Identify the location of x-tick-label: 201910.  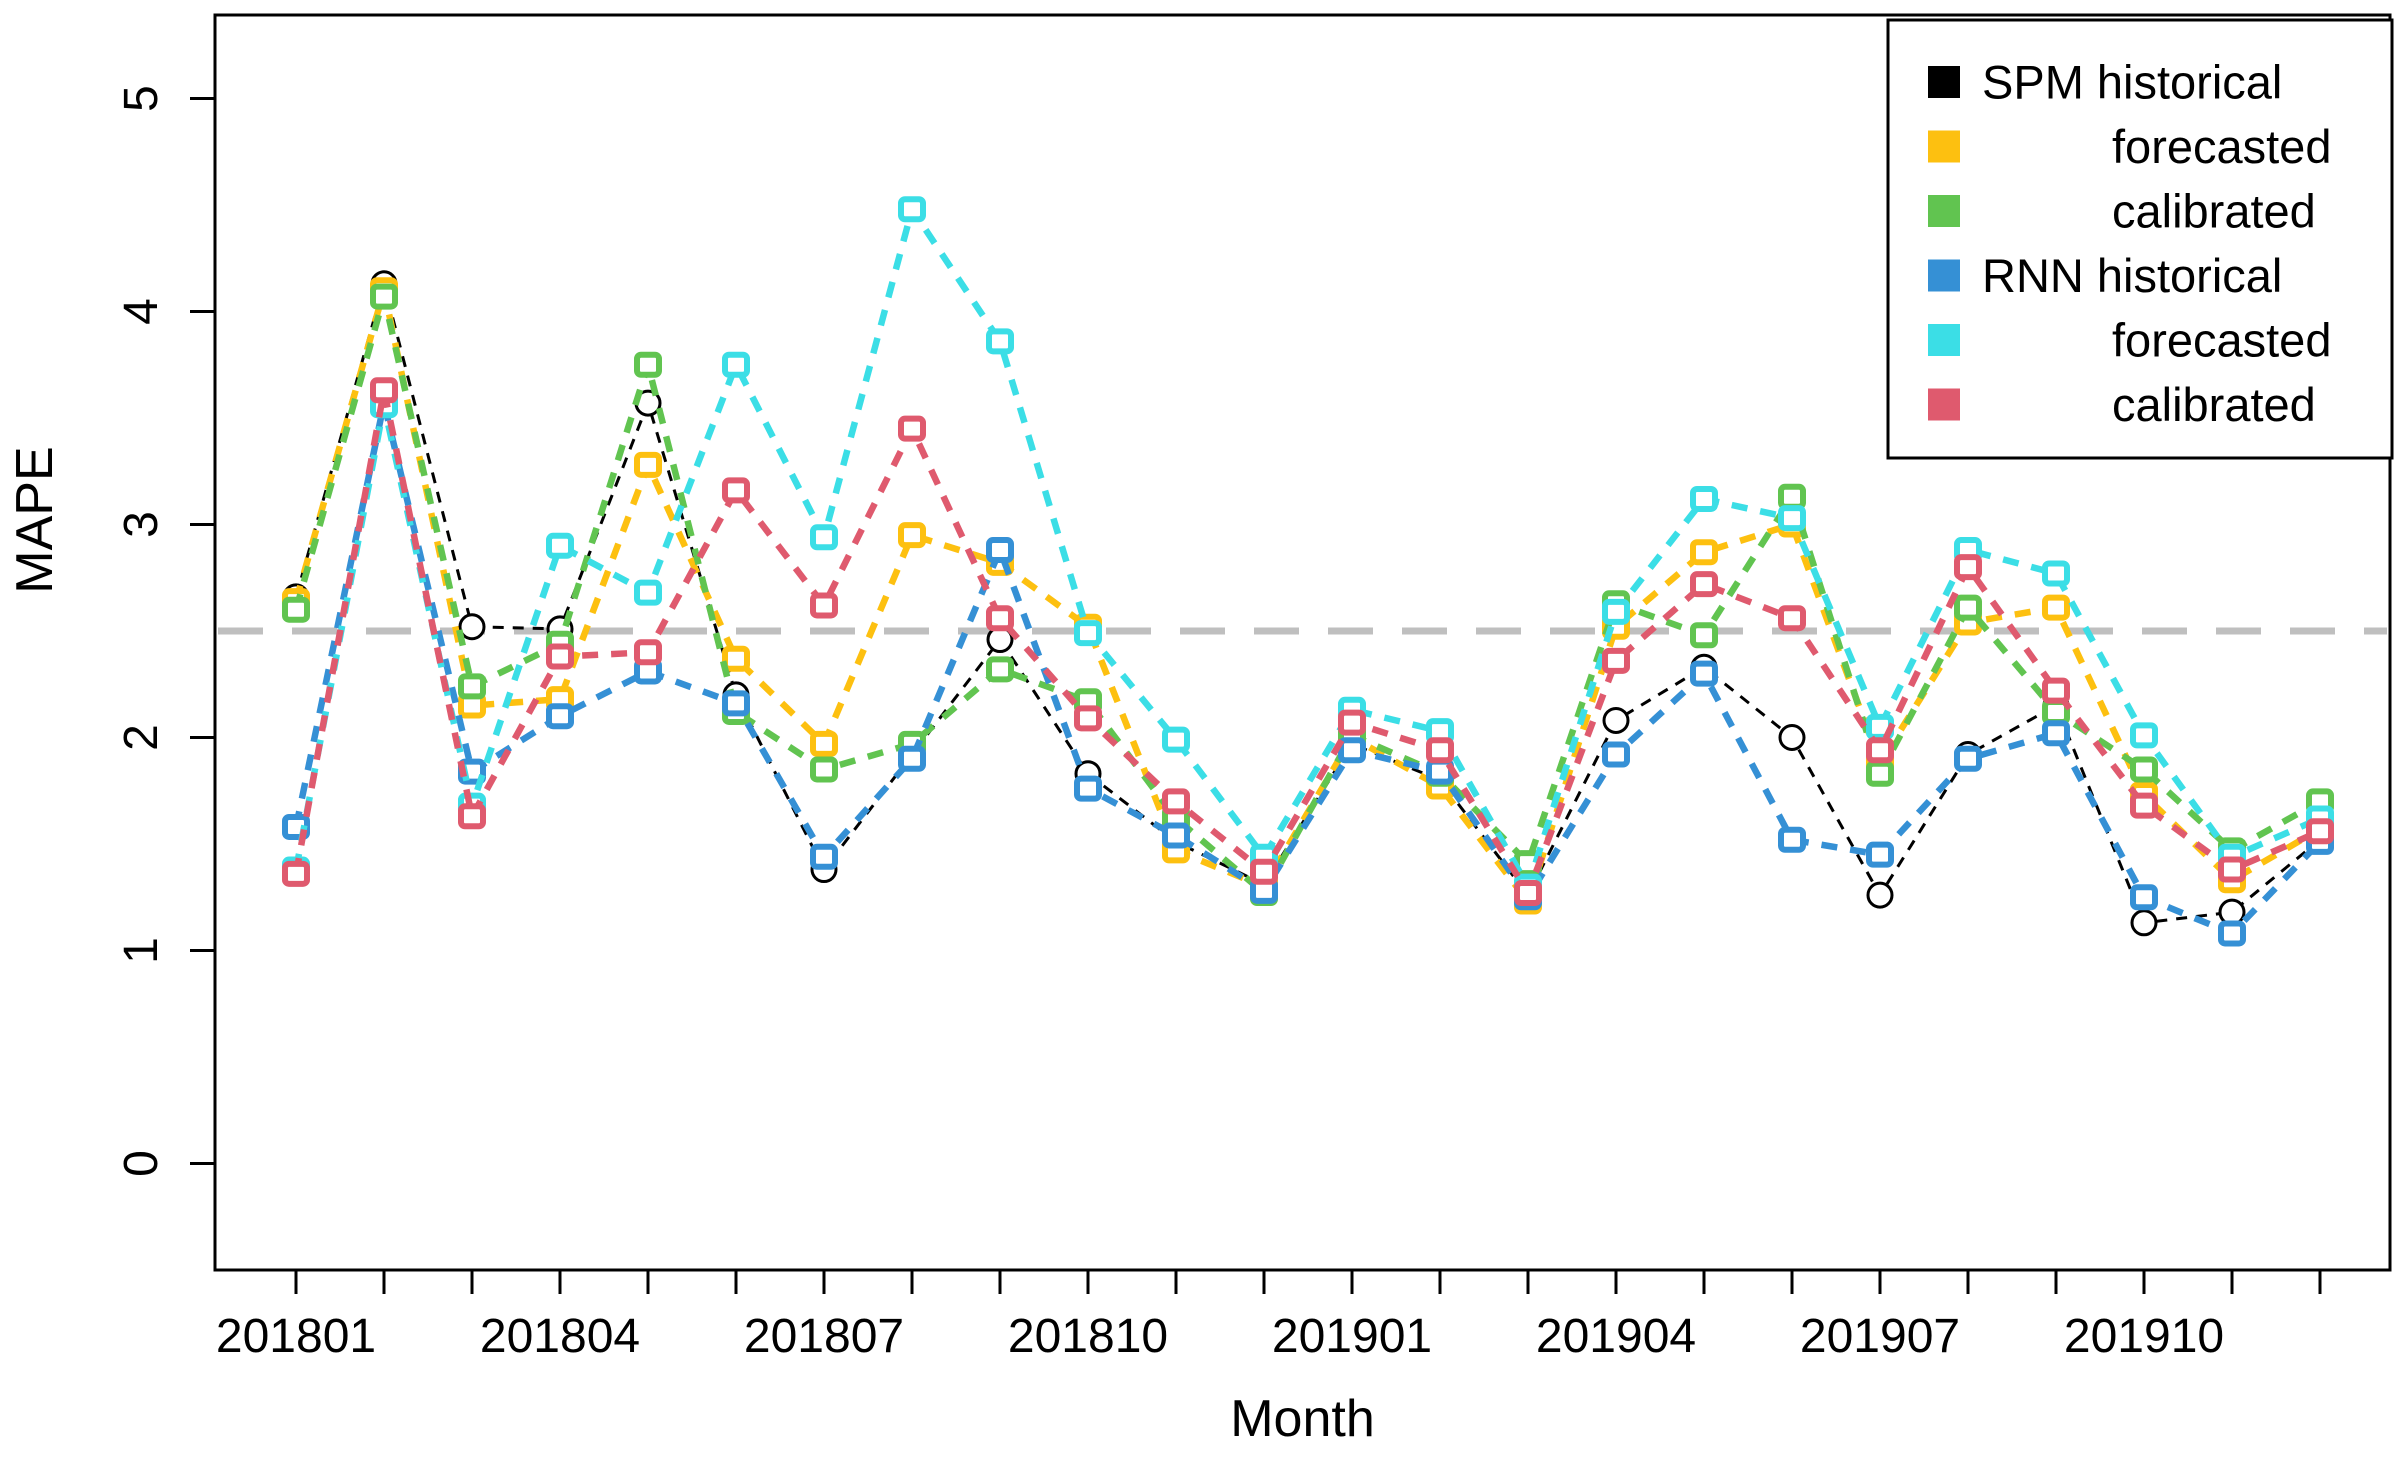
(2144, 1336).